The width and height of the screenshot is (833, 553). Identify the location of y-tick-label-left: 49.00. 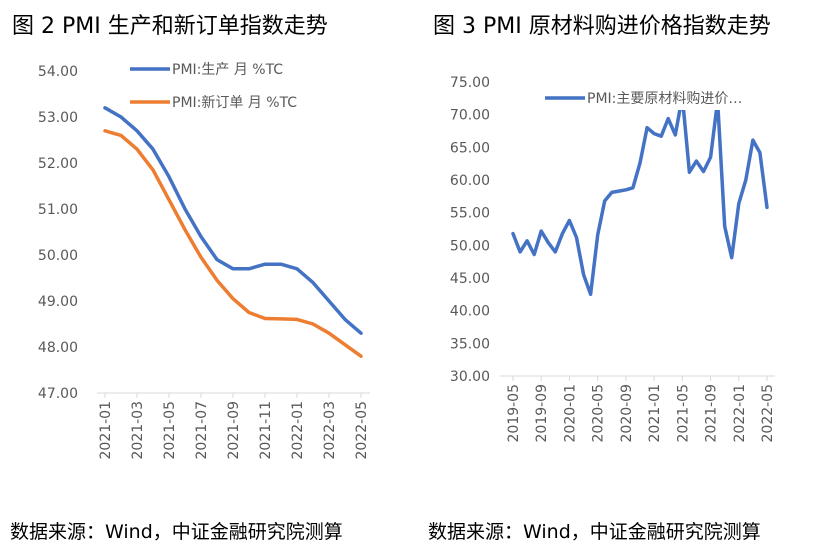
(58, 302).